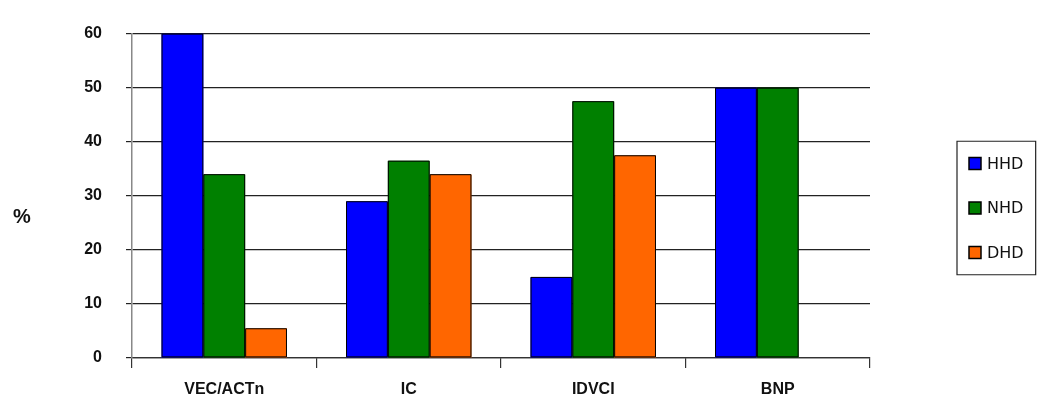 The height and width of the screenshot is (402, 1038). I want to click on x-tick-label: BNP, so click(777, 389).